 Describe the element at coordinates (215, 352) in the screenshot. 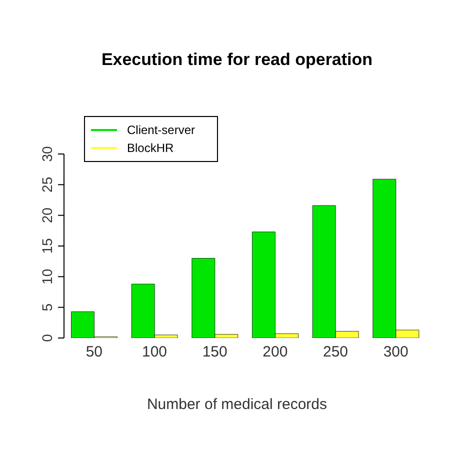

I see `x-tick-label: 150` at that location.